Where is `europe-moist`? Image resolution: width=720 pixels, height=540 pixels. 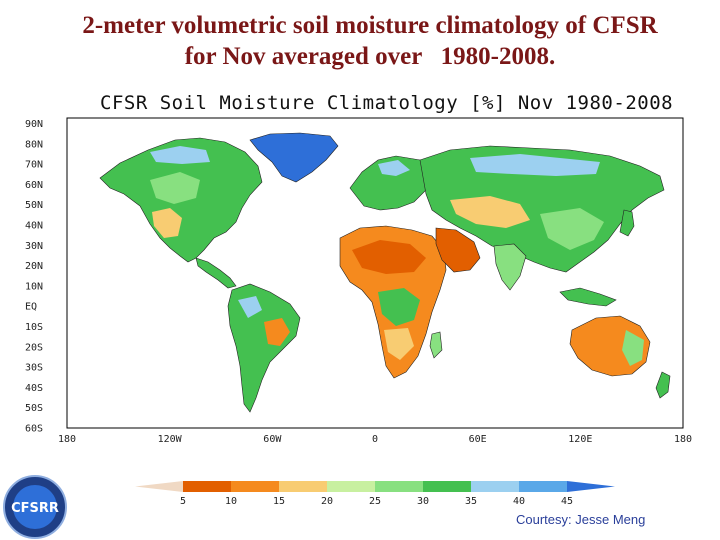 europe-moist is located at coordinates (394, 168).